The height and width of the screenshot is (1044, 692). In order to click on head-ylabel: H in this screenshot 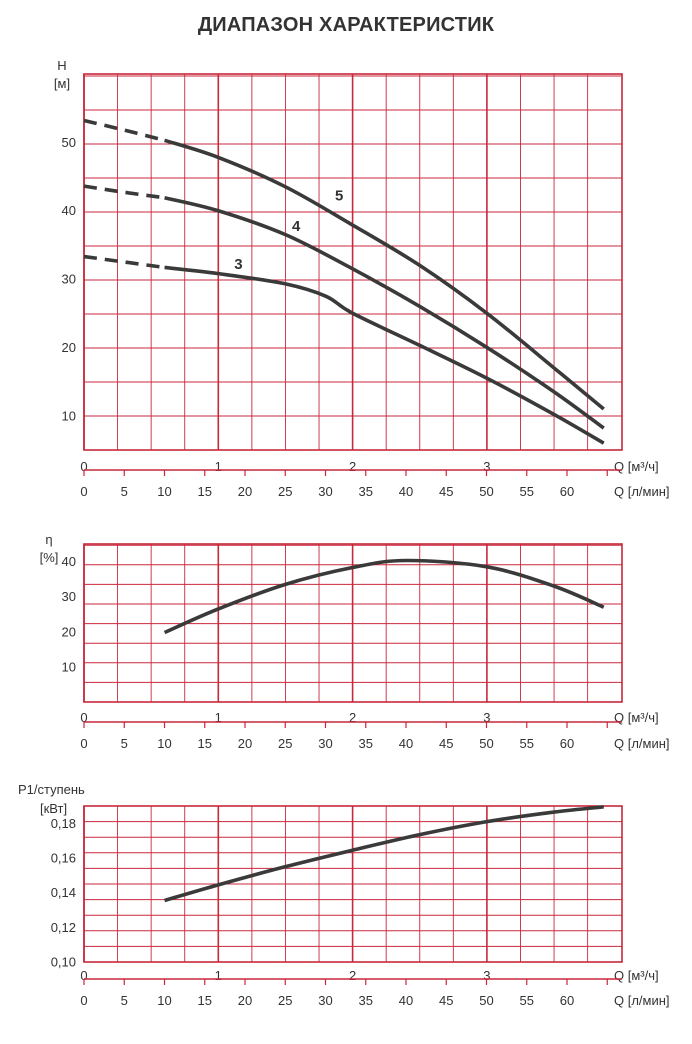, I will do `click(61, 65)`.